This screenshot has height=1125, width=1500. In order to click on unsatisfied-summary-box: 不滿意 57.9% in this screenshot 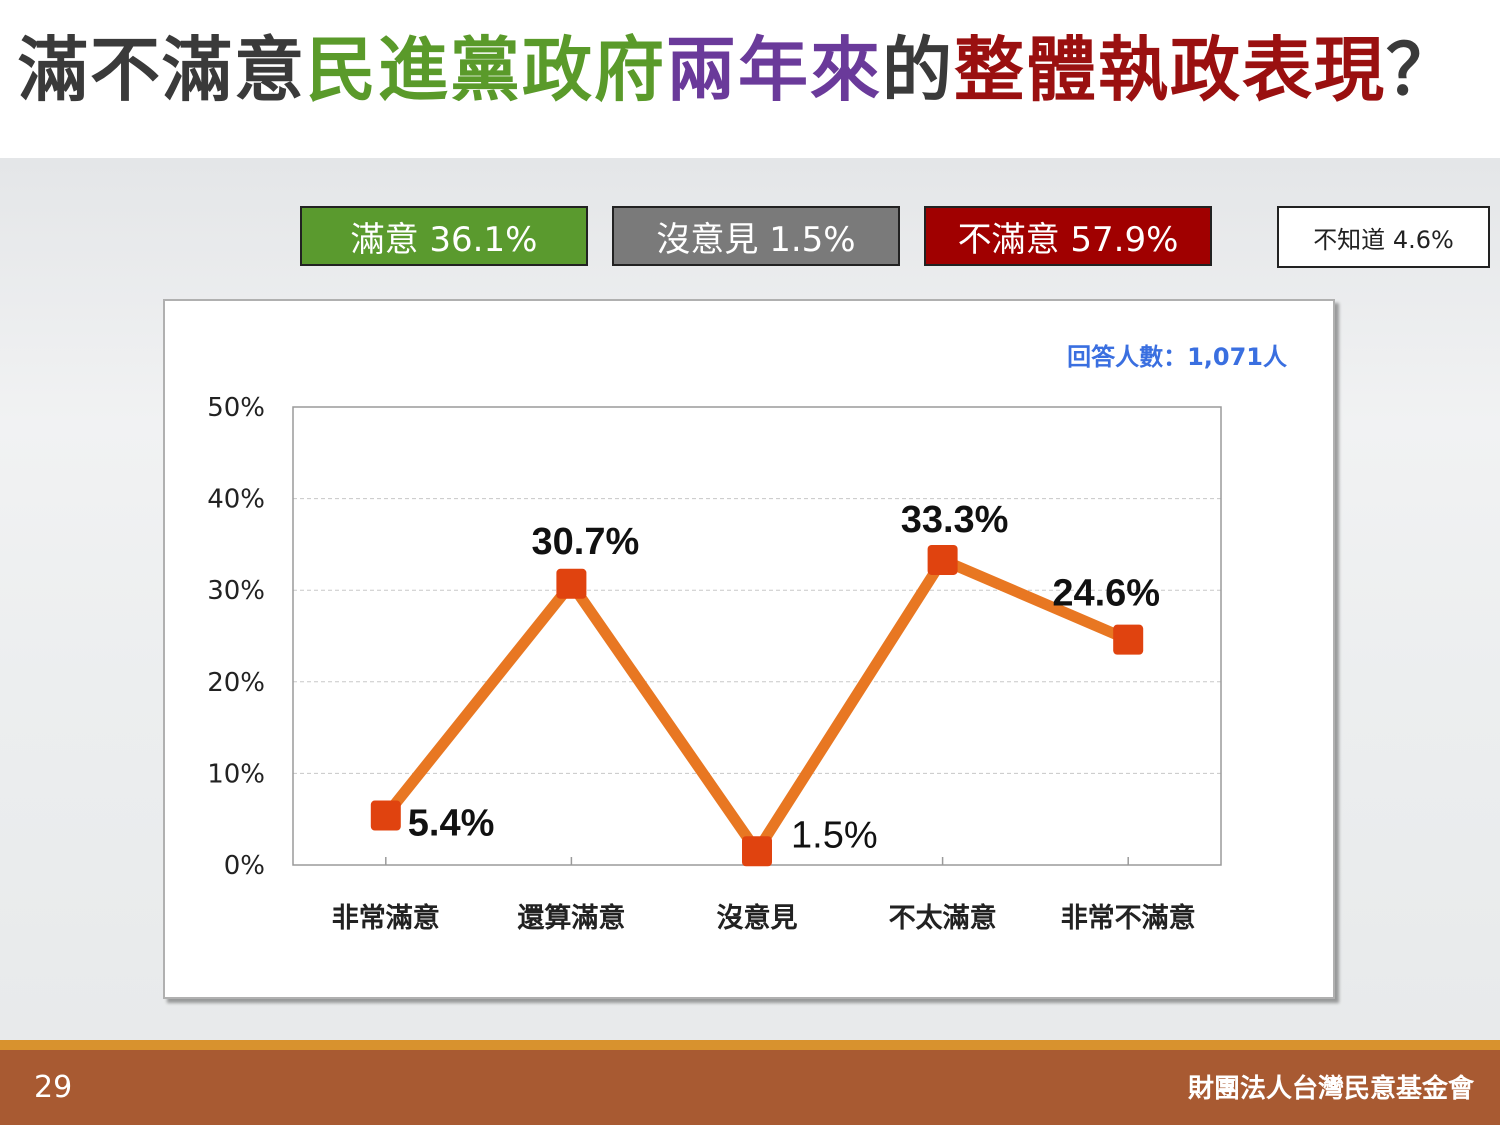, I will do `click(1068, 236)`.